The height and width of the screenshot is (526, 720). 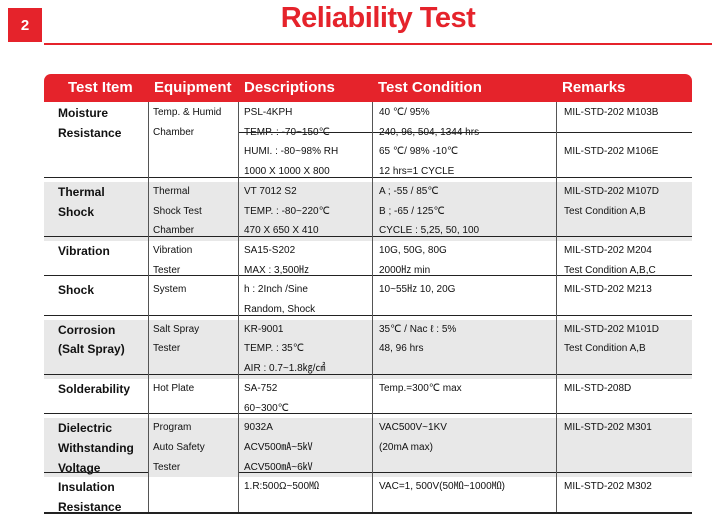 What do you see at coordinates (187, 112) in the screenshot?
I see `equipment: Temp. & Humid` at bounding box center [187, 112].